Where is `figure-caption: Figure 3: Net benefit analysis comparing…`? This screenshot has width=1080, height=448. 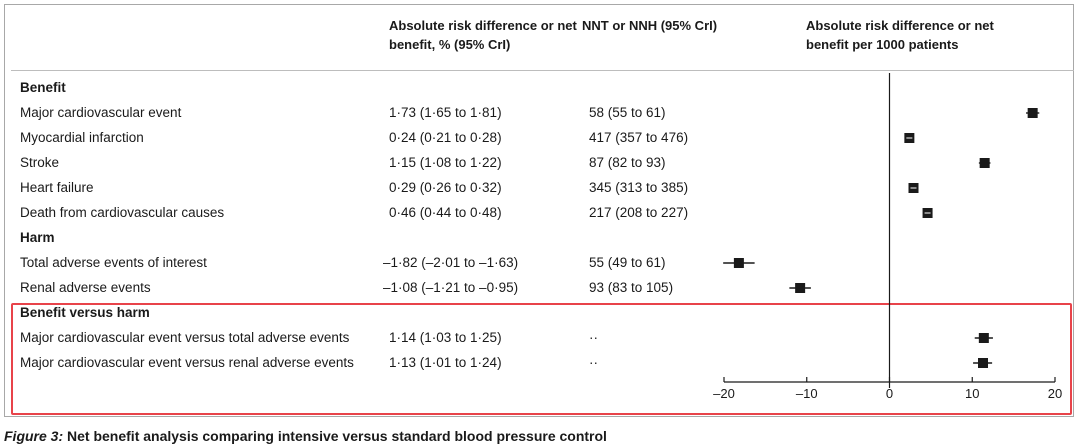 figure-caption: Figure 3: Net benefit analysis comparing… is located at coordinates (305, 436).